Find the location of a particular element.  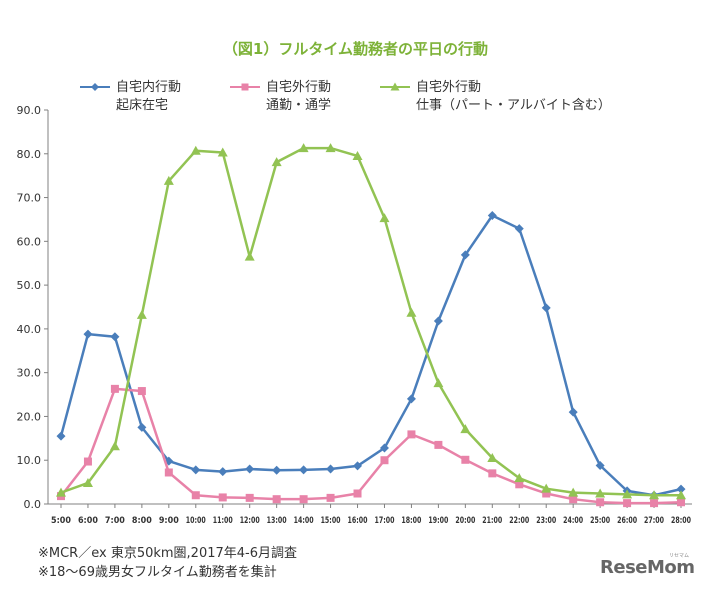

x-tick-label: 24:00 is located at coordinates (573, 521).